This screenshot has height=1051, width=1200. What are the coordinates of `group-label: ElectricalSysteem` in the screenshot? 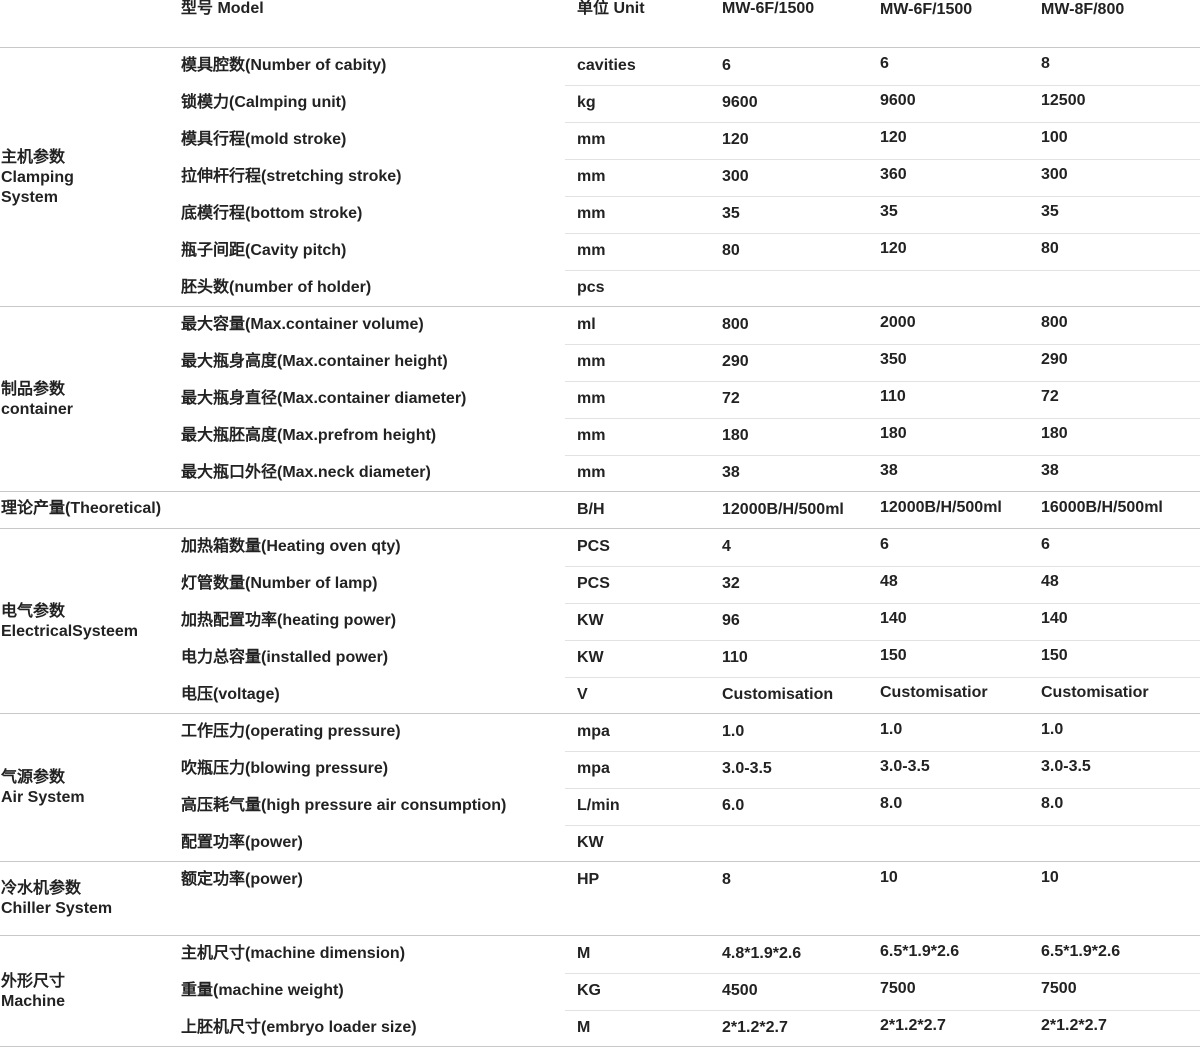 It's located at (69, 631).